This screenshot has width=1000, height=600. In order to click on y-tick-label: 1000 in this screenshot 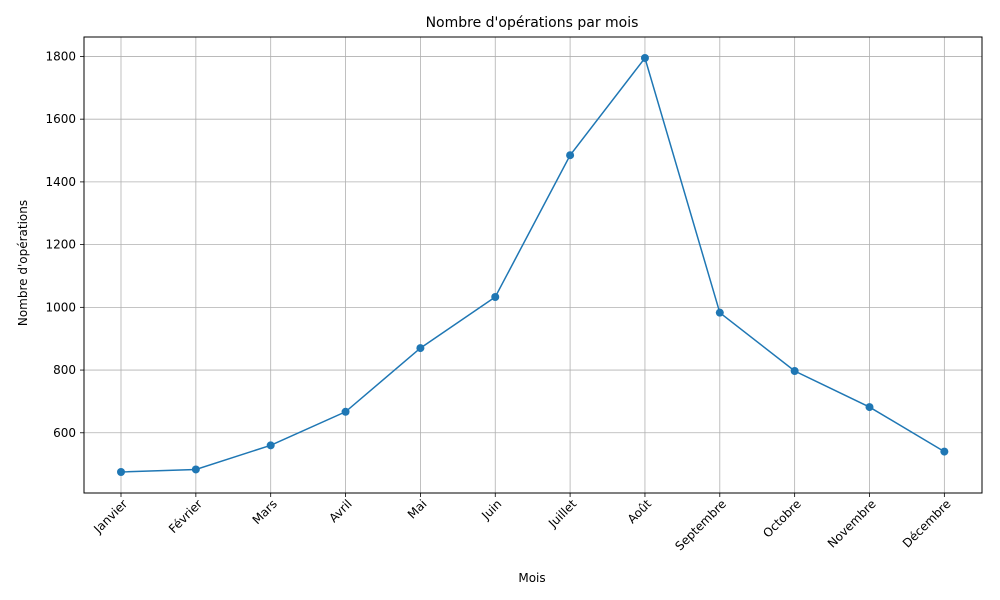, I will do `click(60, 307)`.